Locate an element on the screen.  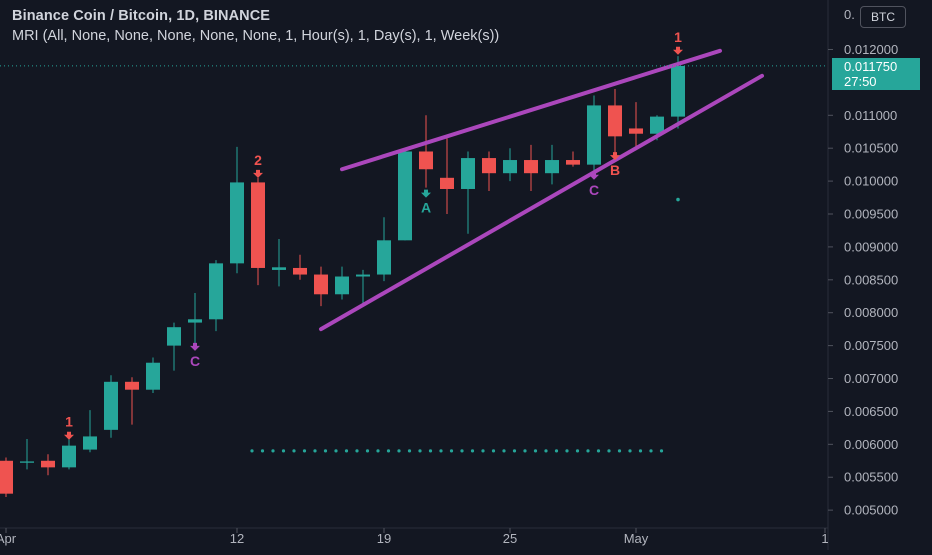
price-tick-label: 0.005500 is located at coordinates (871, 477).